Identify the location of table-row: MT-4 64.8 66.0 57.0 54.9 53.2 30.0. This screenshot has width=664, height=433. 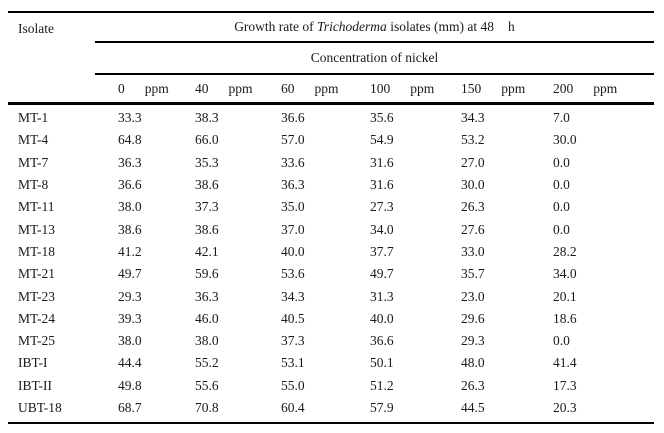
(331, 140).